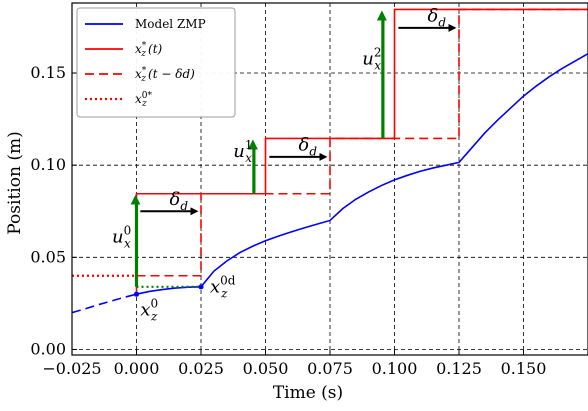  What do you see at coordinates (48, 348) in the screenshot?
I see `y-tick-label-0: 0.00` at bounding box center [48, 348].